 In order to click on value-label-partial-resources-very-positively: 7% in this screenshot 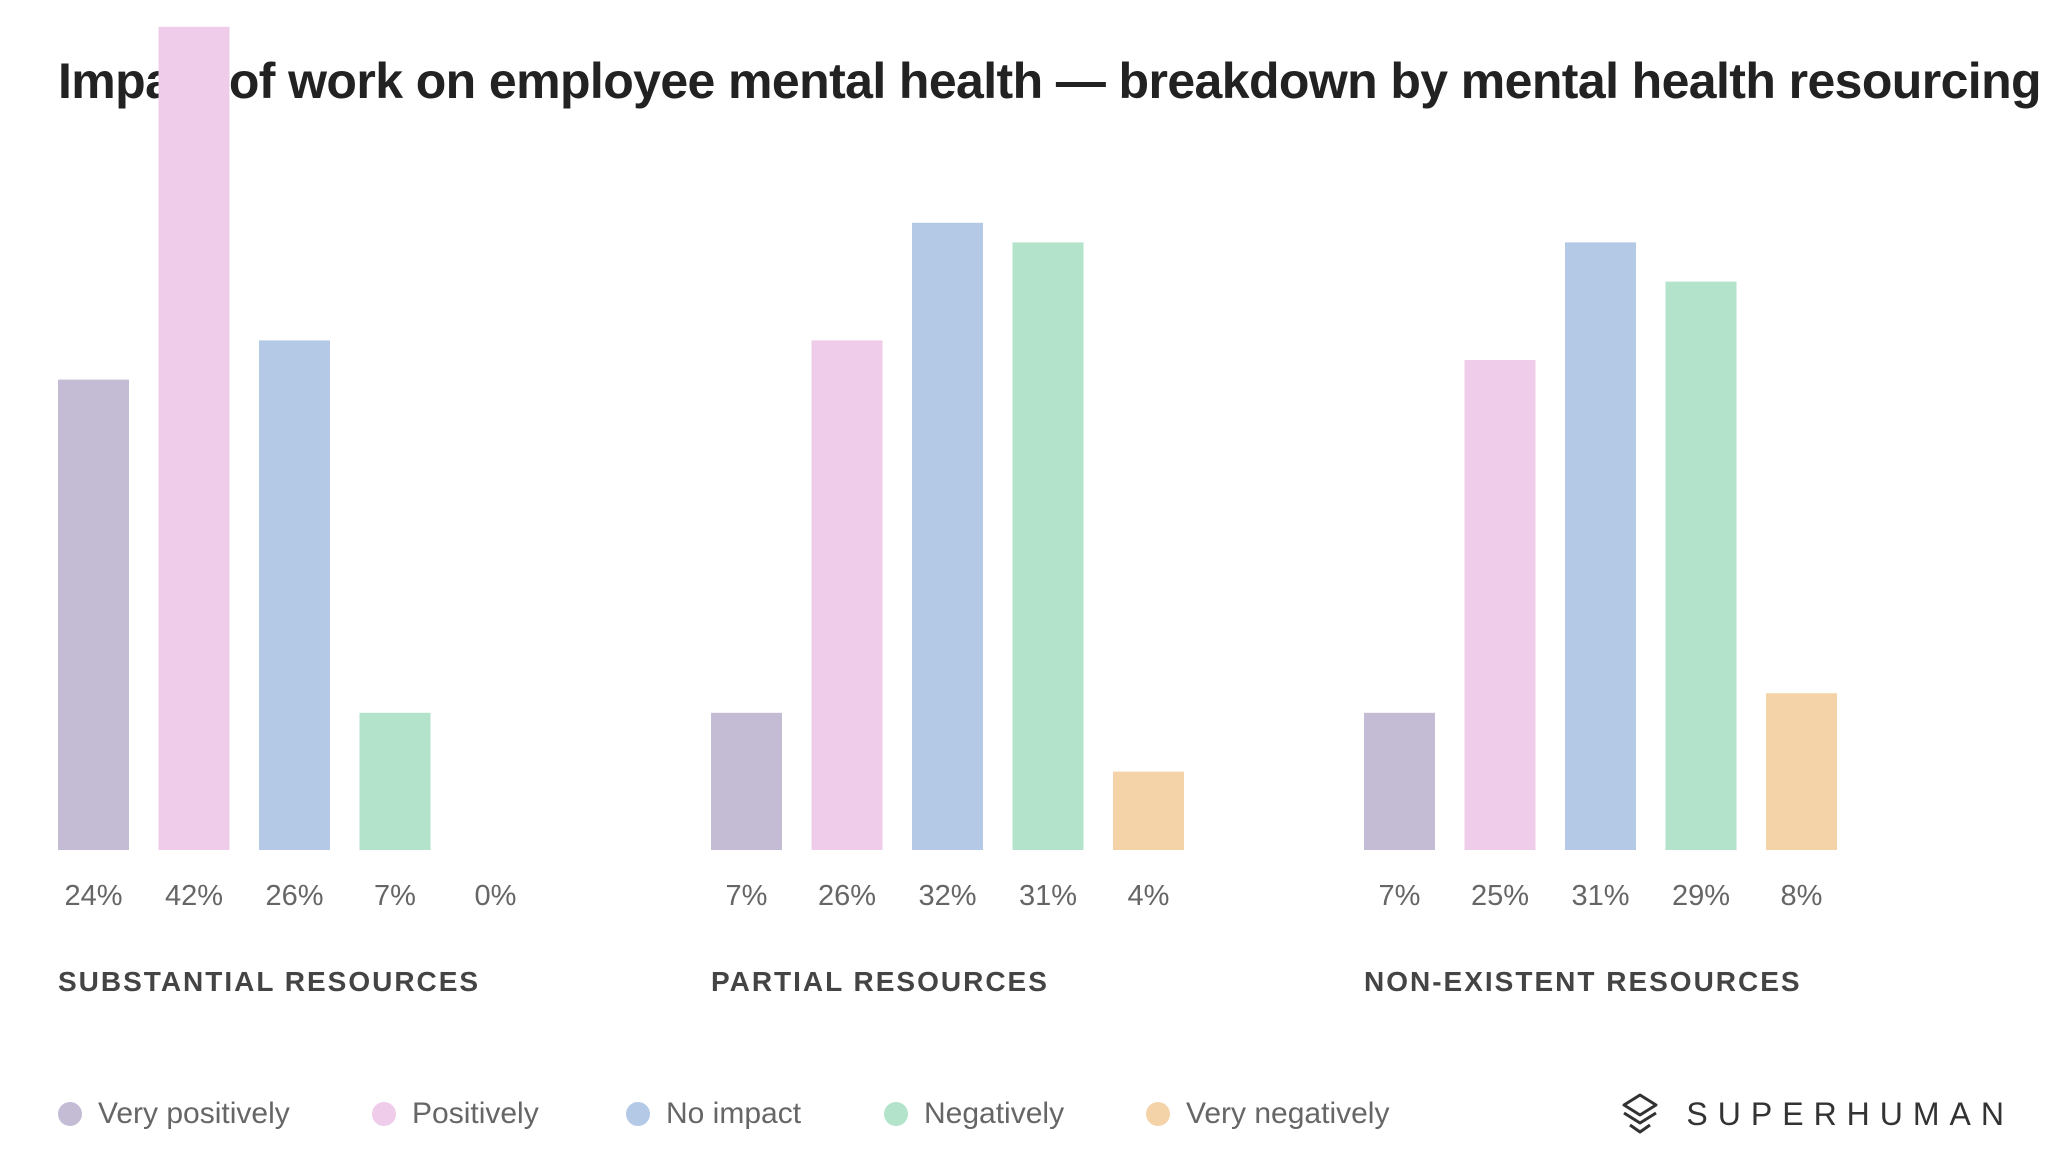, I will do `click(747, 896)`.